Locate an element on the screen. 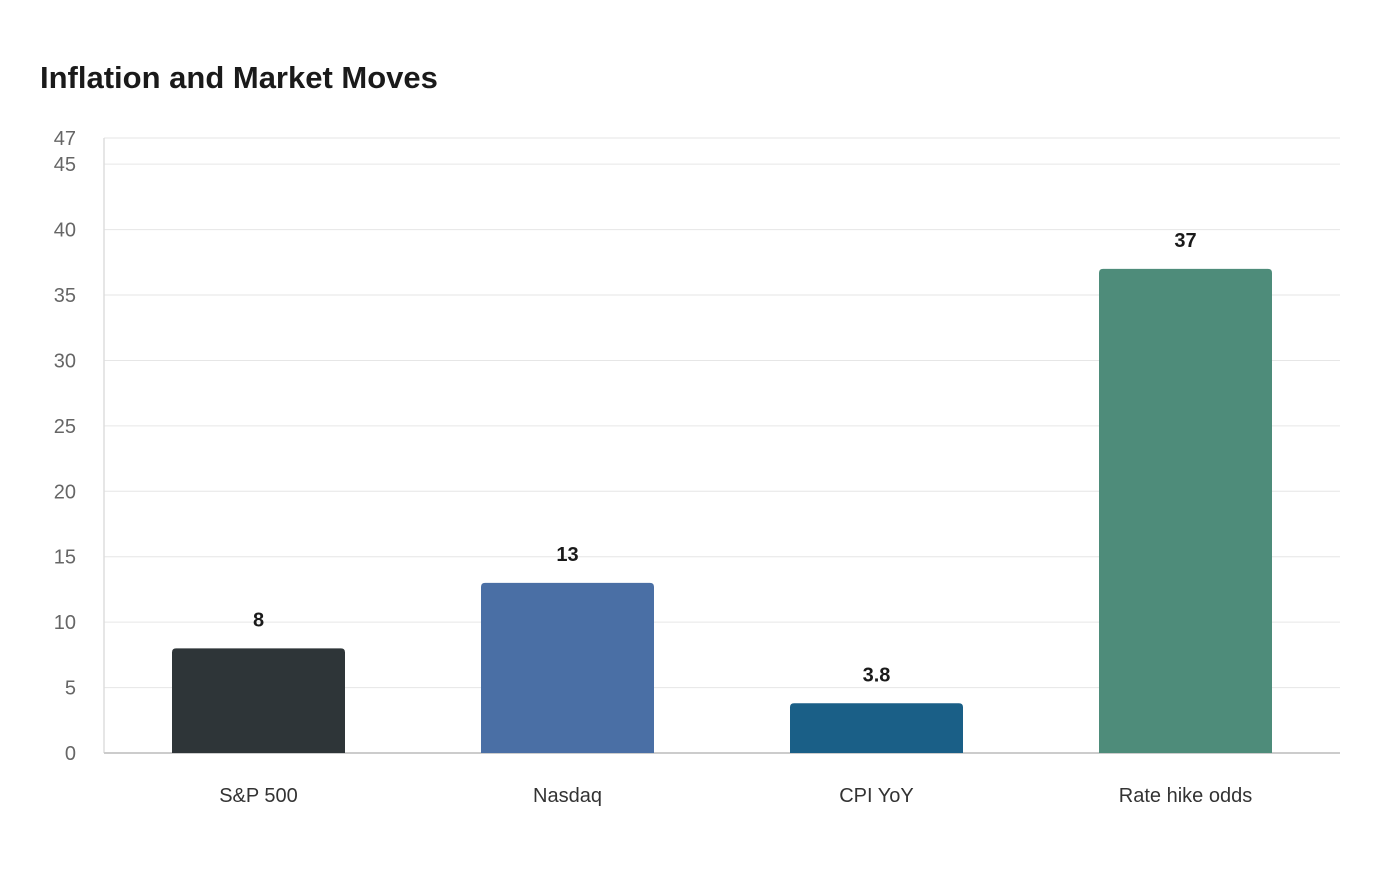 The width and height of the screenshot is (1400, 880). value-label: 3.8 is located at coordinates (877, 675).